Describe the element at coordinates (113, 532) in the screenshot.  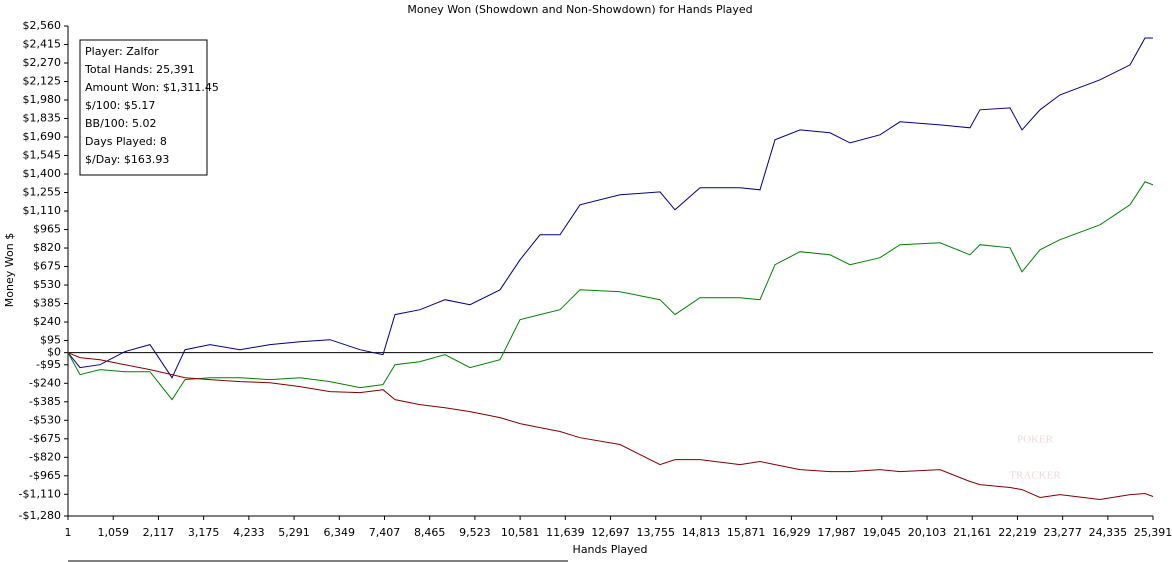
I see `x-tick-label: 1,059` at that location.